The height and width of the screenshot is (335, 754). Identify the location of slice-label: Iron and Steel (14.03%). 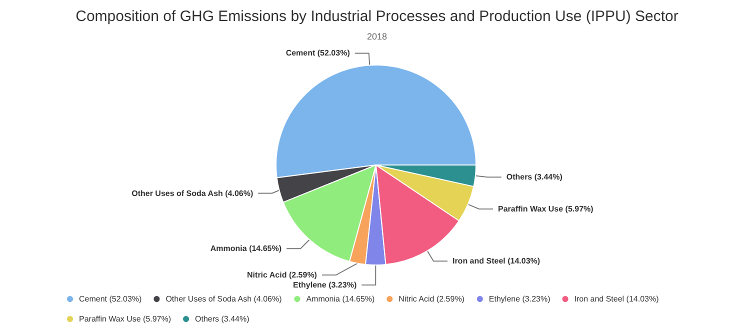
(496, 261).